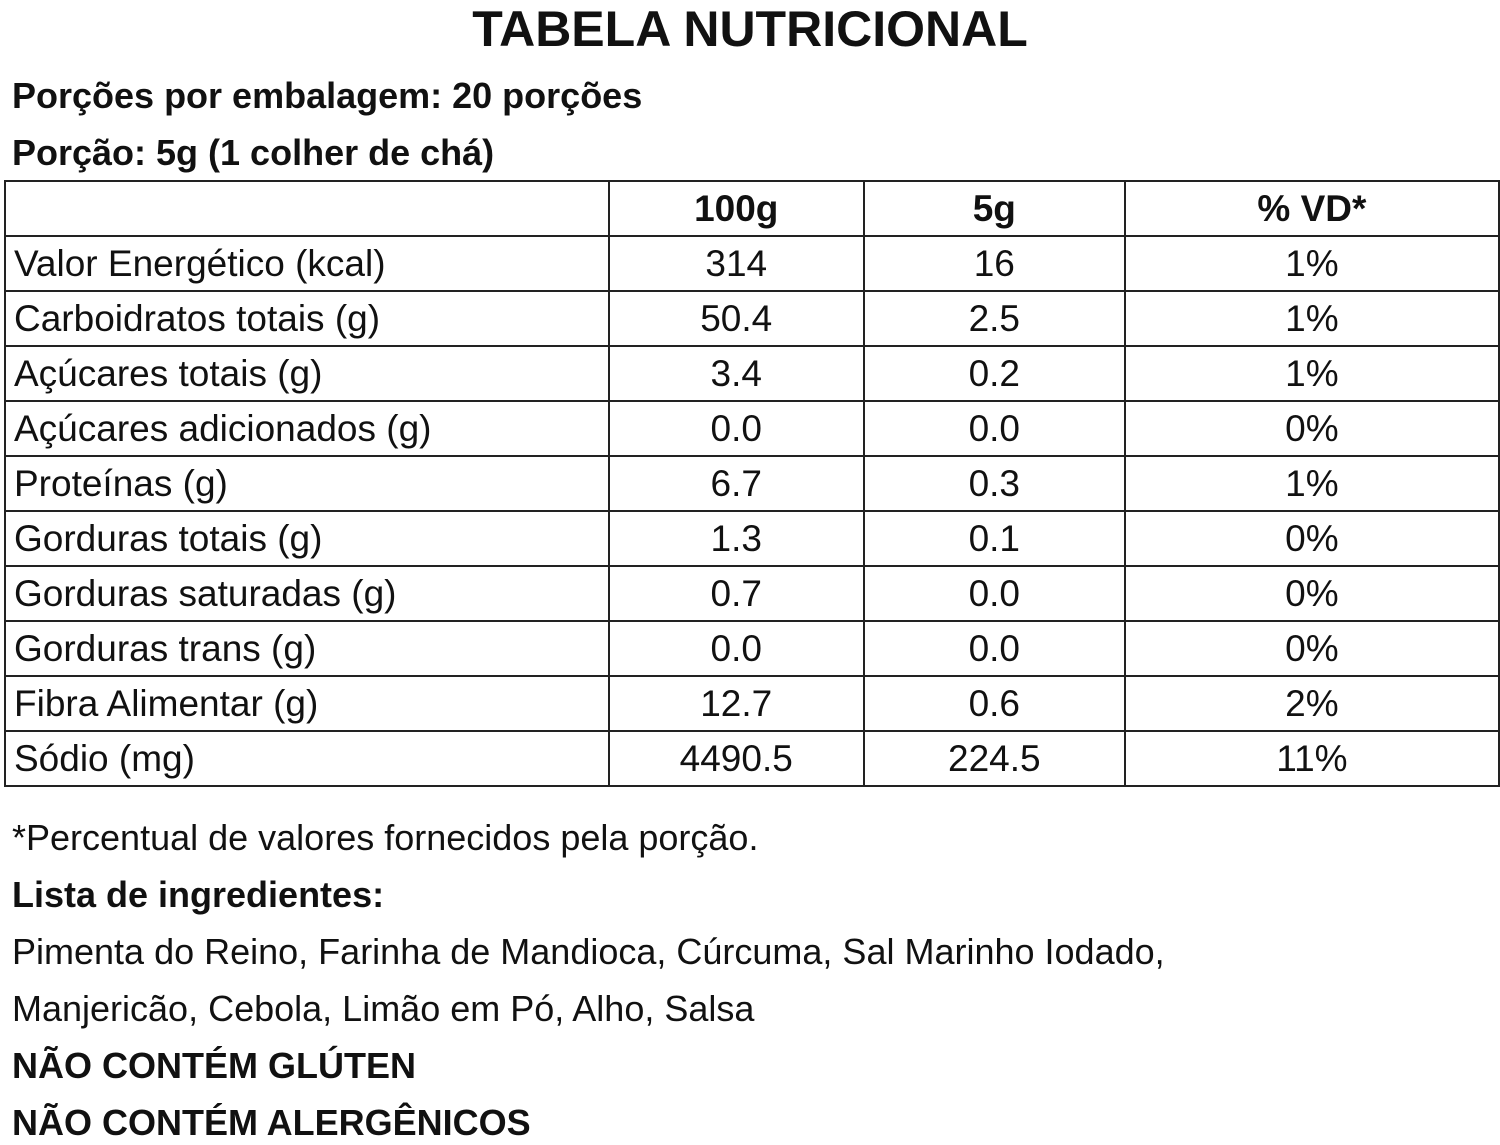 This screenshot has width=1500, height=1145. I want to click on servings: Porções por embalagem: 20 porções, so click(327, 95).